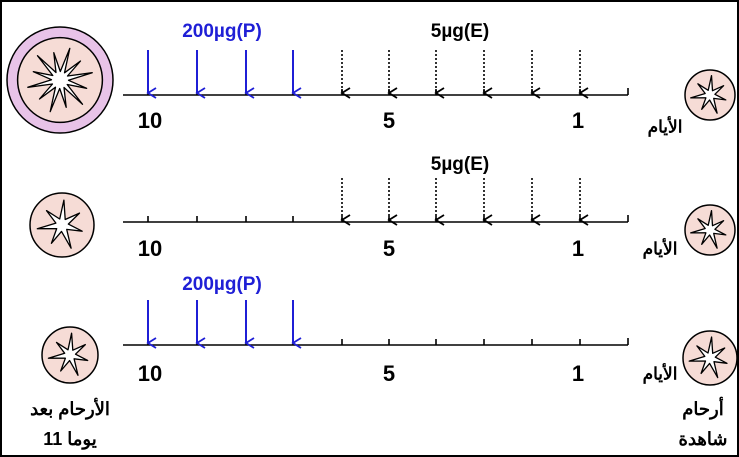 Image resolution: width=739 pixels, height=457 pixels. What do you see at coordinates (702, 408) in the screenshot?
I see `caption: أرحام` at bounding box center [702, 408].